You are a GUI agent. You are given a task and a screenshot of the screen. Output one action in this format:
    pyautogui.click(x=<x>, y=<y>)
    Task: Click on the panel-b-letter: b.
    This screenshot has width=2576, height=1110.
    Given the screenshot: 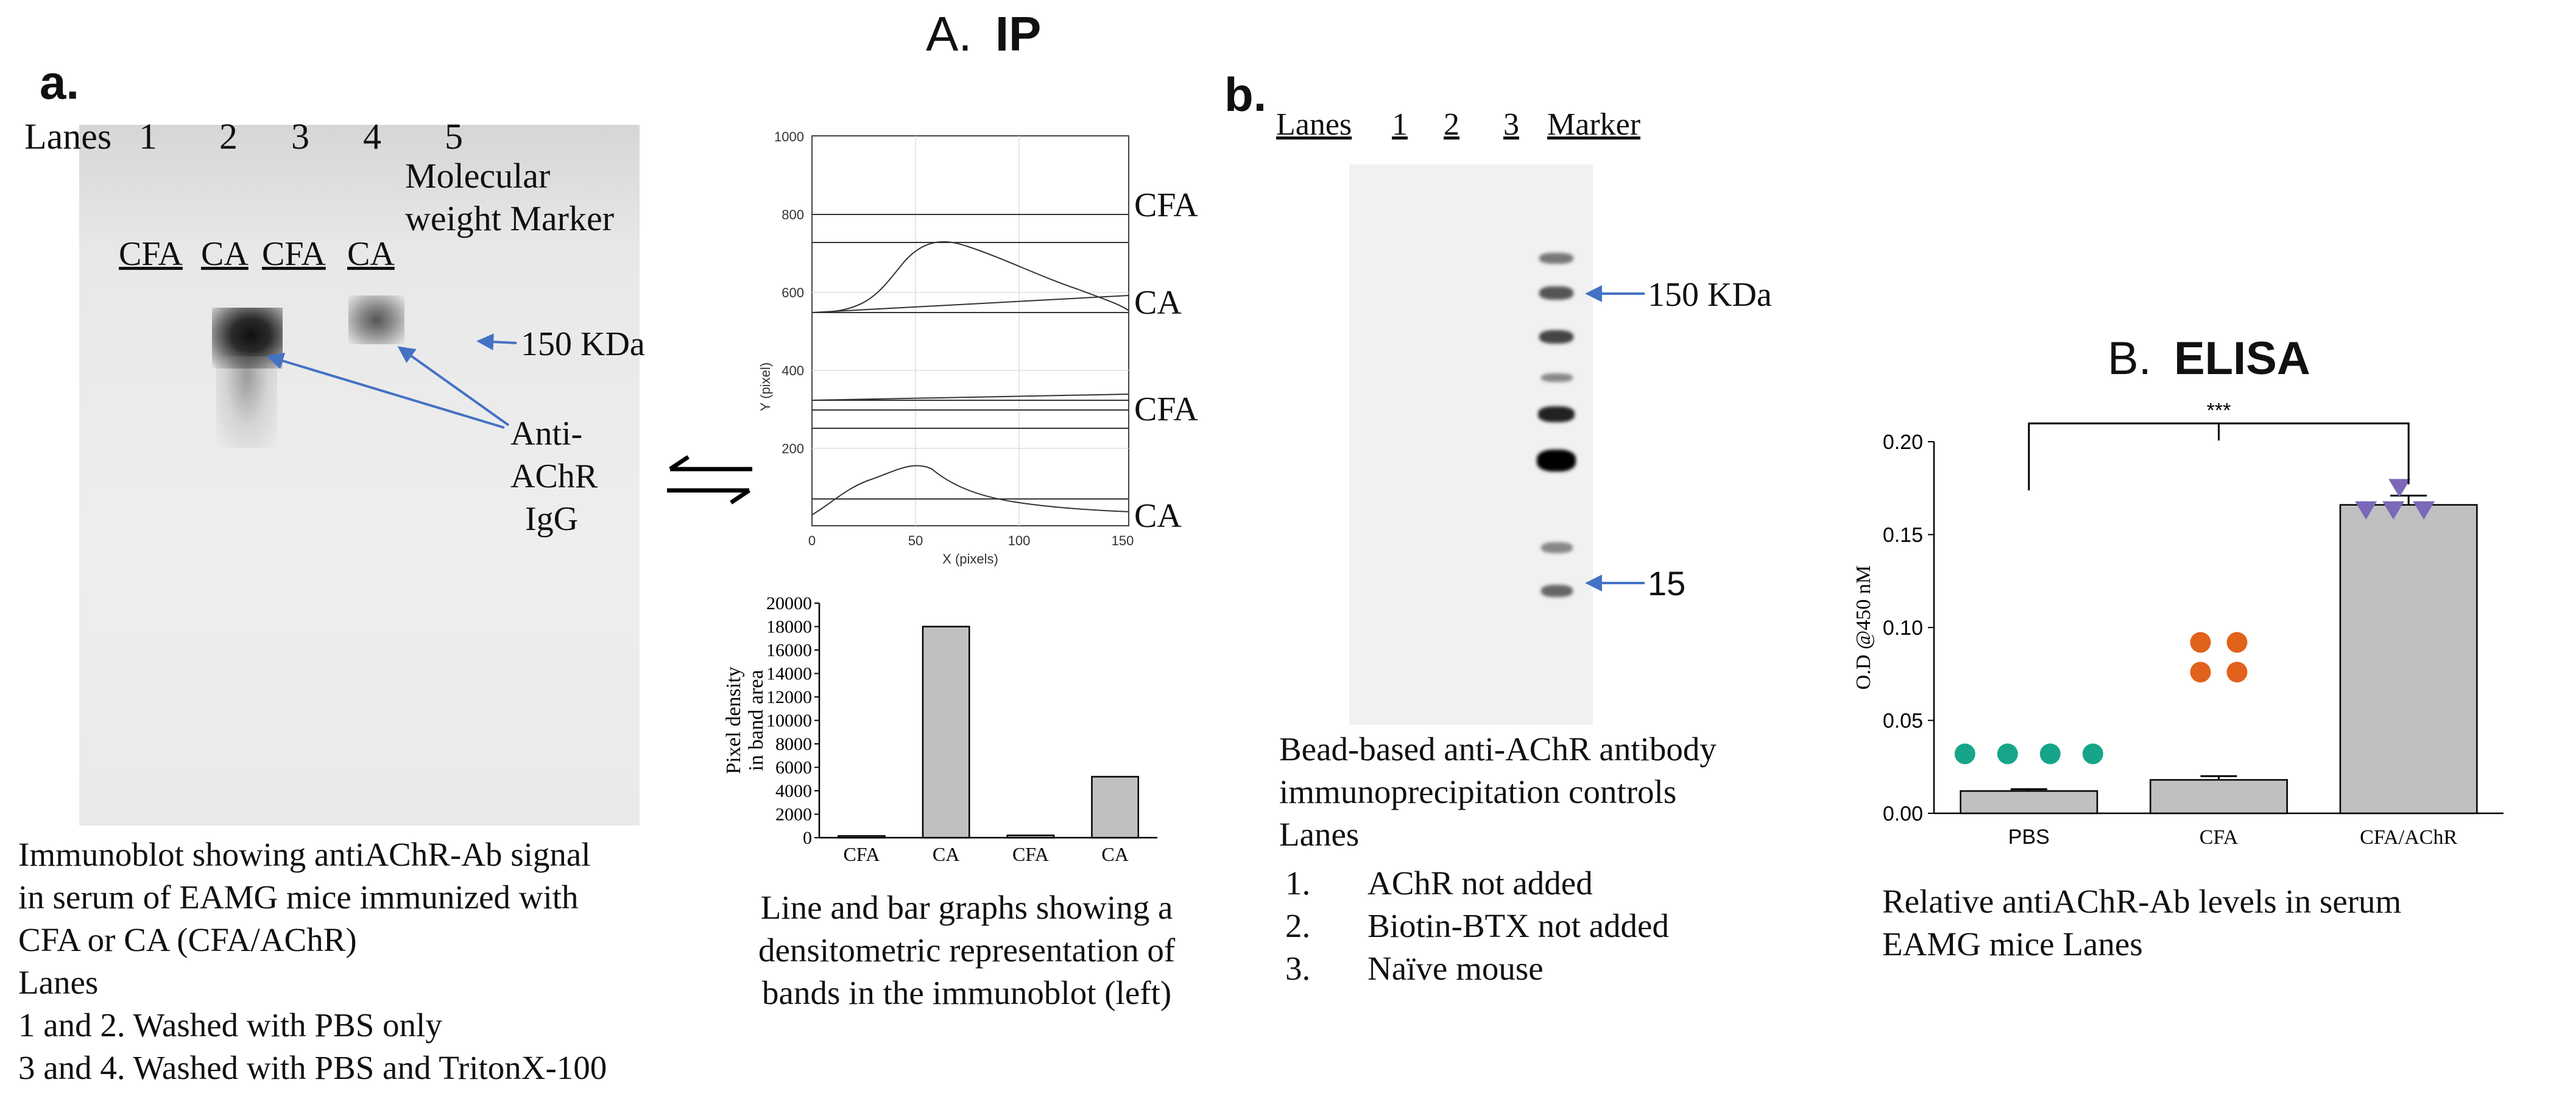 What is the action you would take?
    pyautogui.click(x=1245, y=94)
    